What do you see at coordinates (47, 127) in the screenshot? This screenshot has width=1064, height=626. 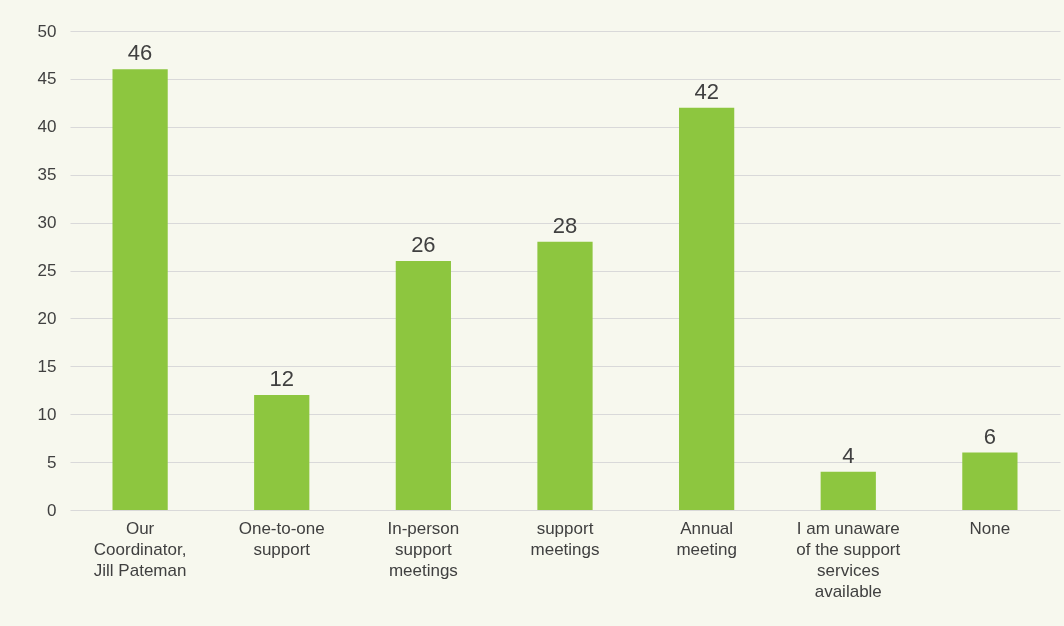 I see `y-tick-label: 40` at bounding box center [47, 127].